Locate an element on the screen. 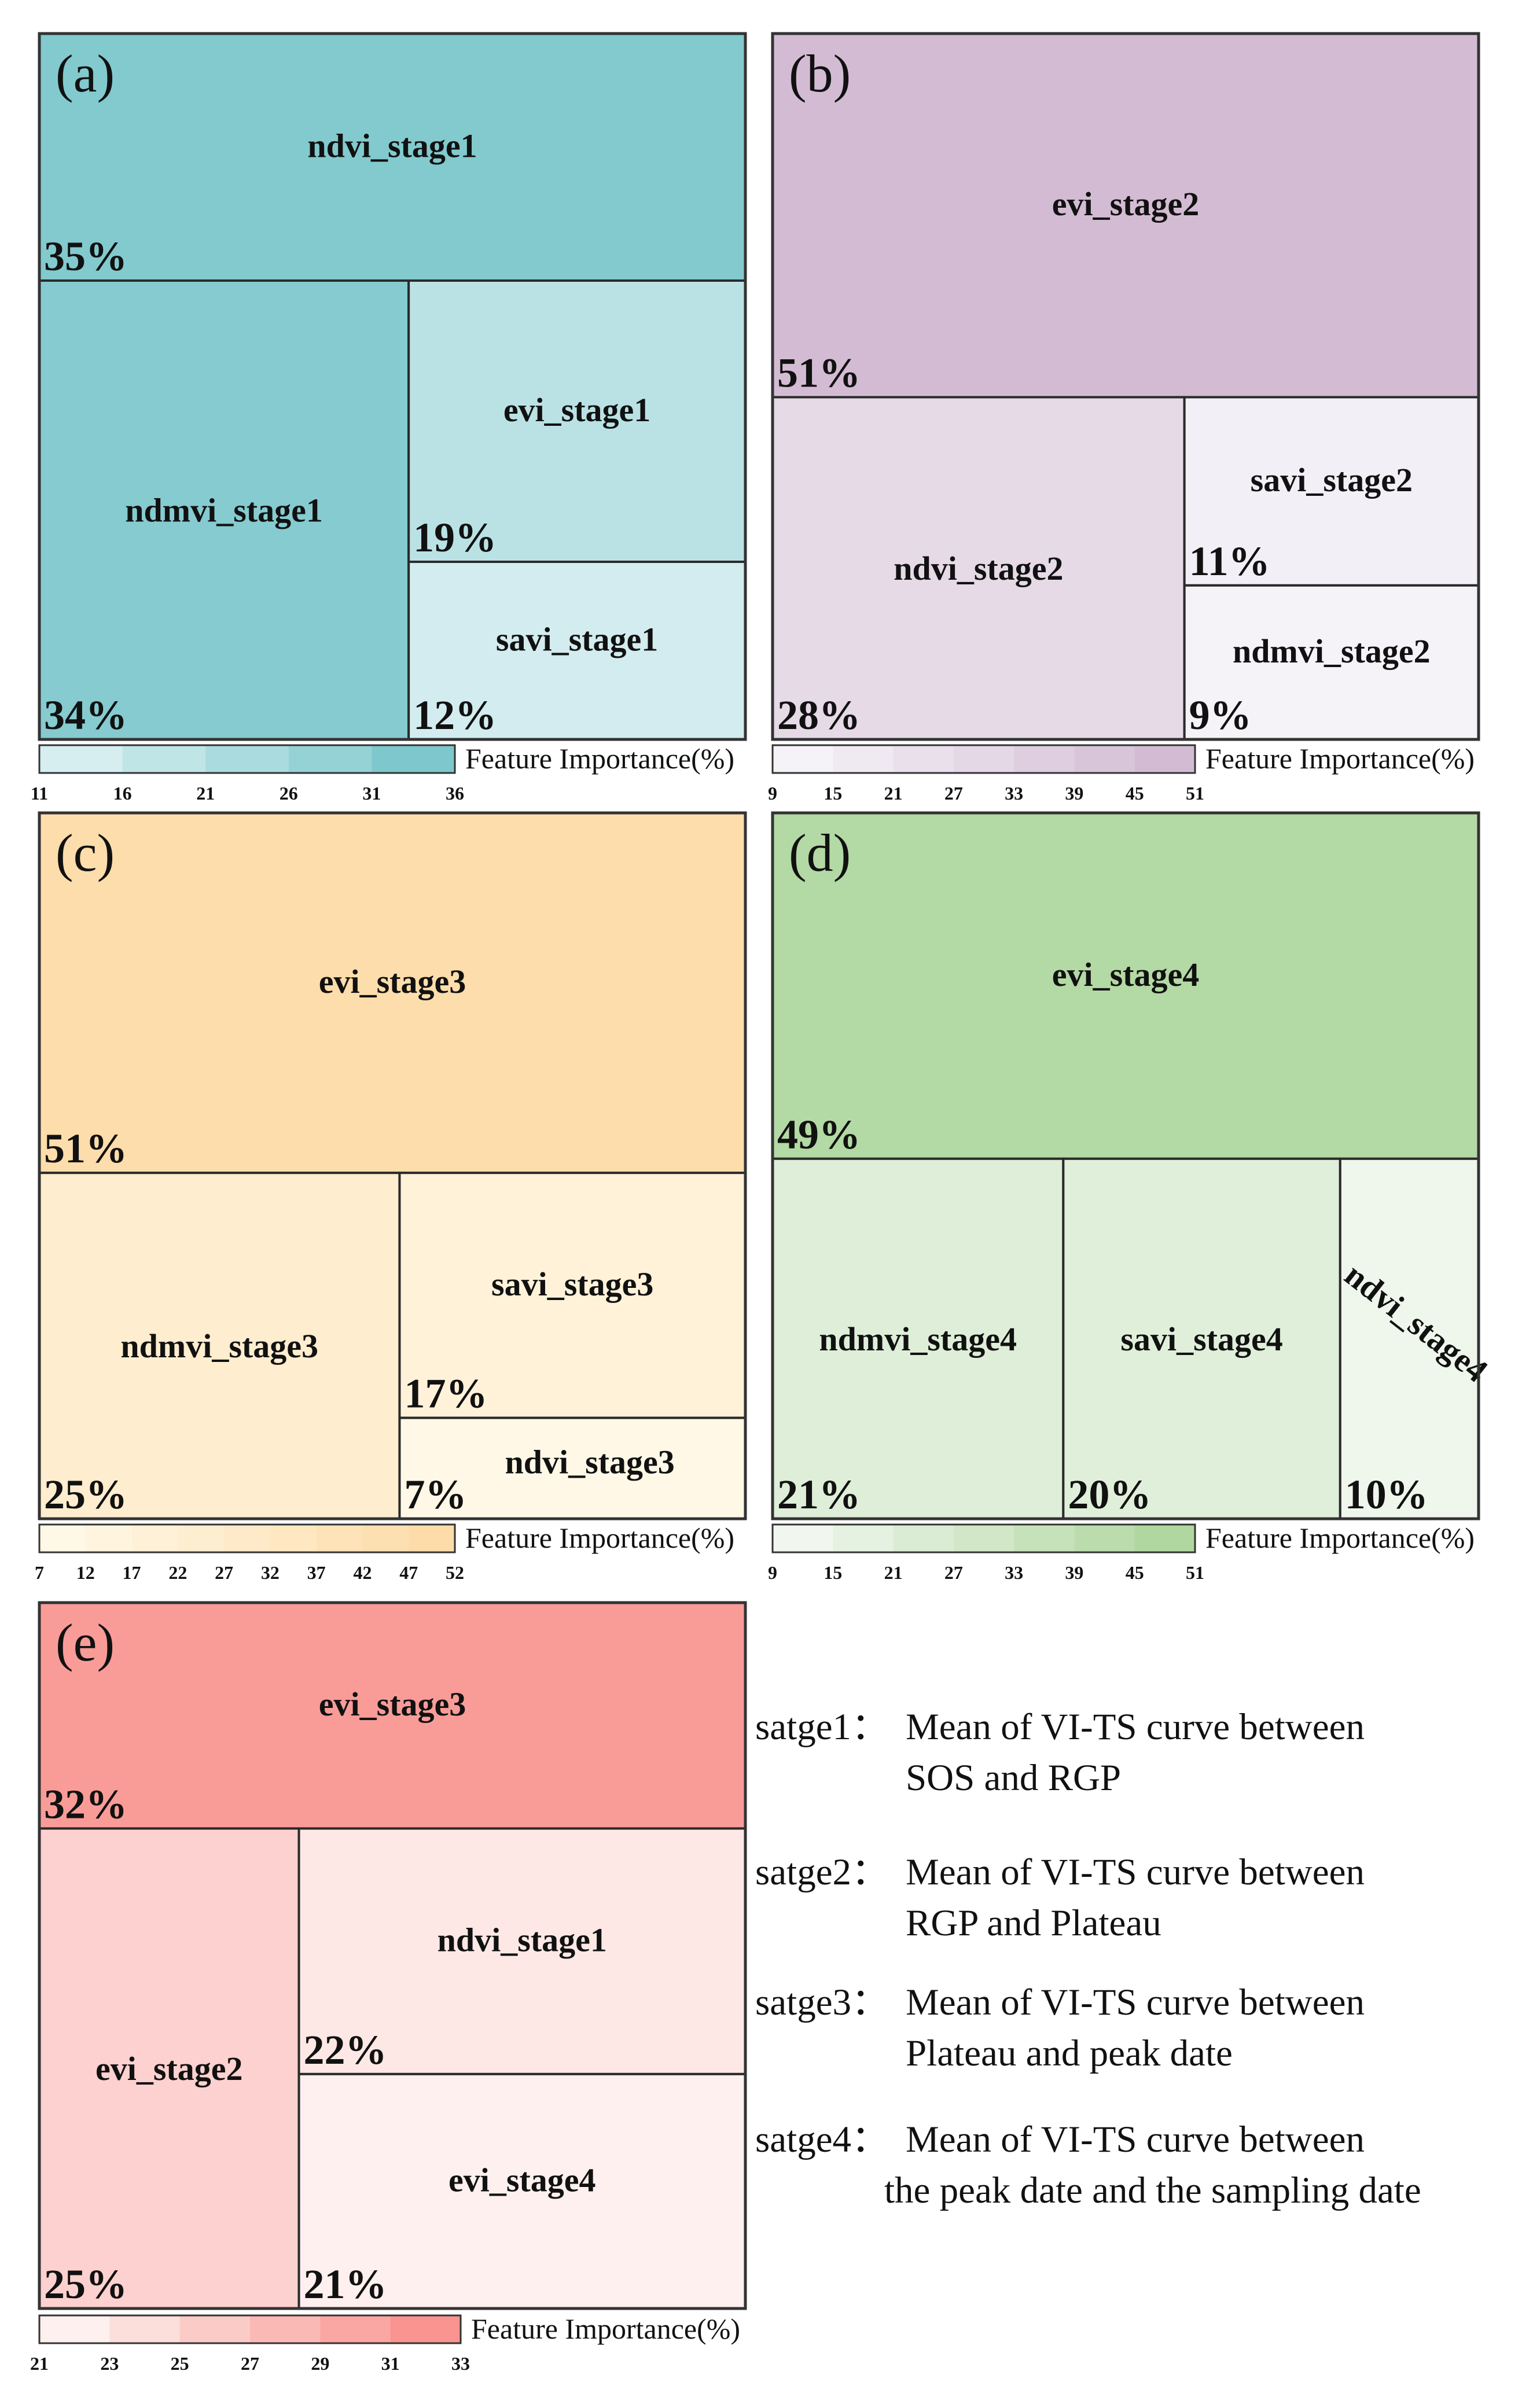 The image size is (1522, 2408). colorbar: Feature Importance(%) 7 12 17 22 27 32 37 42 47 52 is located at coordinates (384, 1552).